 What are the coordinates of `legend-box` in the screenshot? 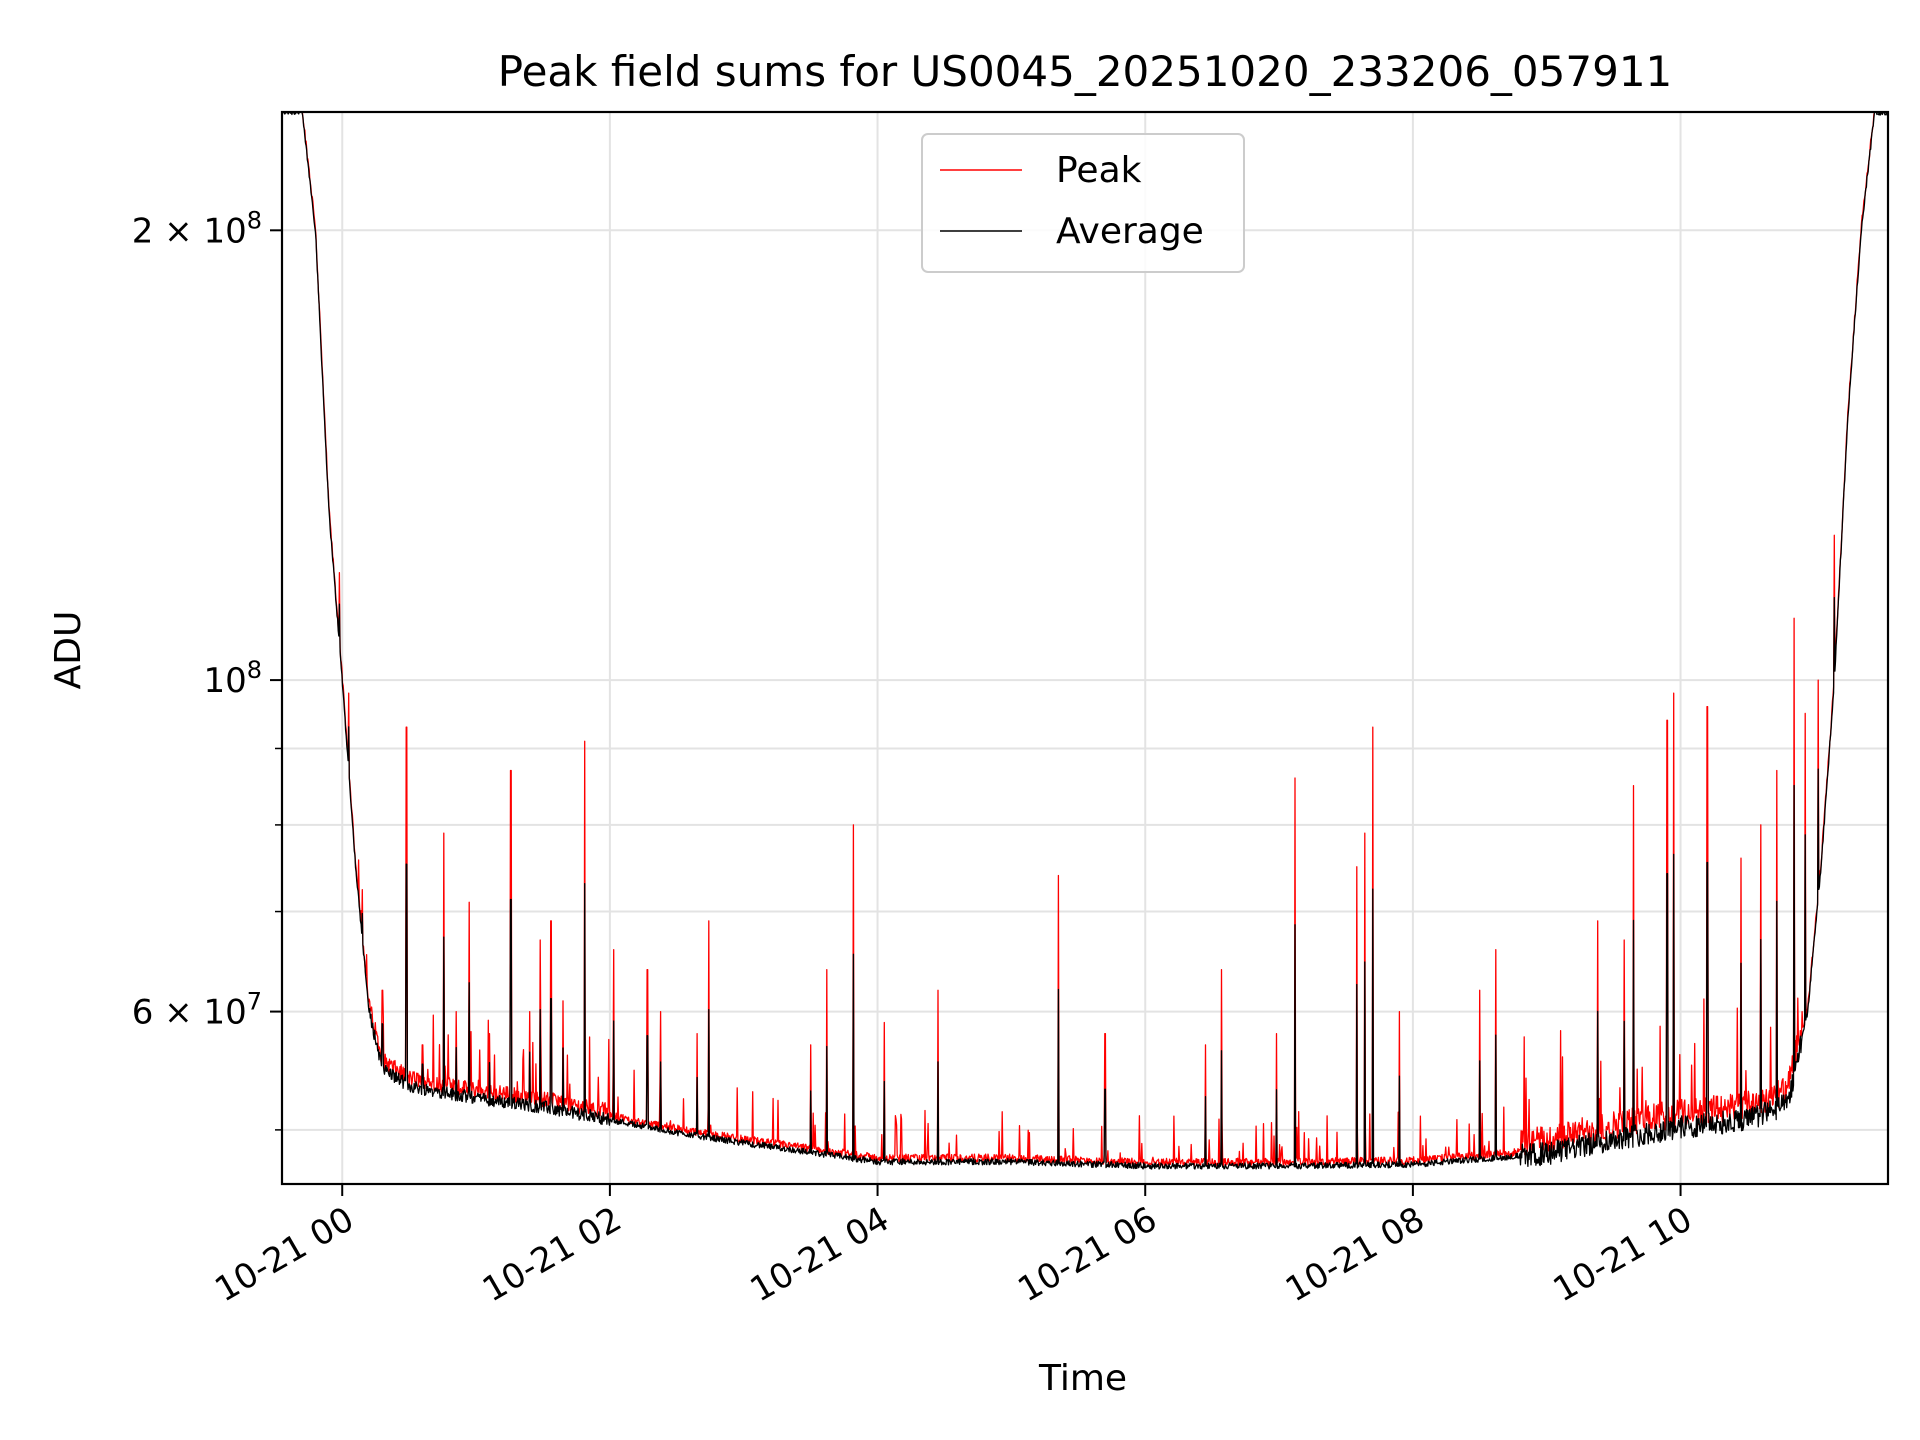 It's located at (1083, 203).